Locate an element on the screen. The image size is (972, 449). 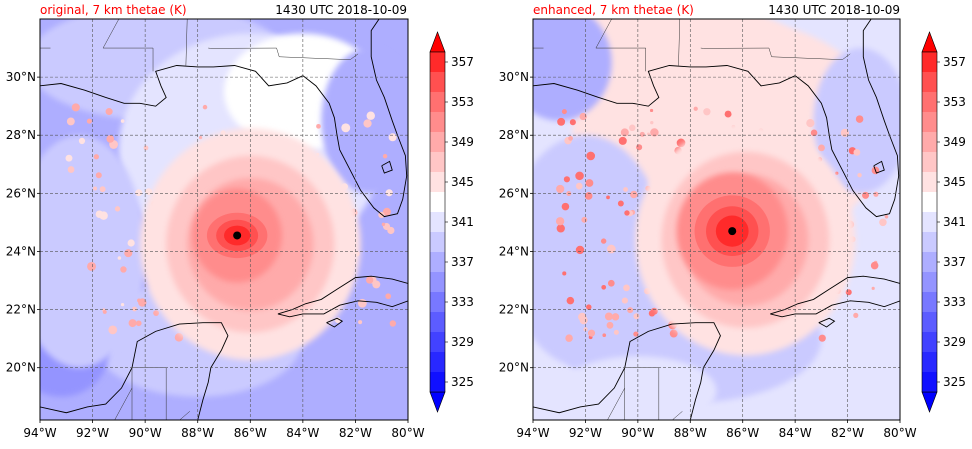
lon-tick-label: 94°W is located at coordinates (532, 433).